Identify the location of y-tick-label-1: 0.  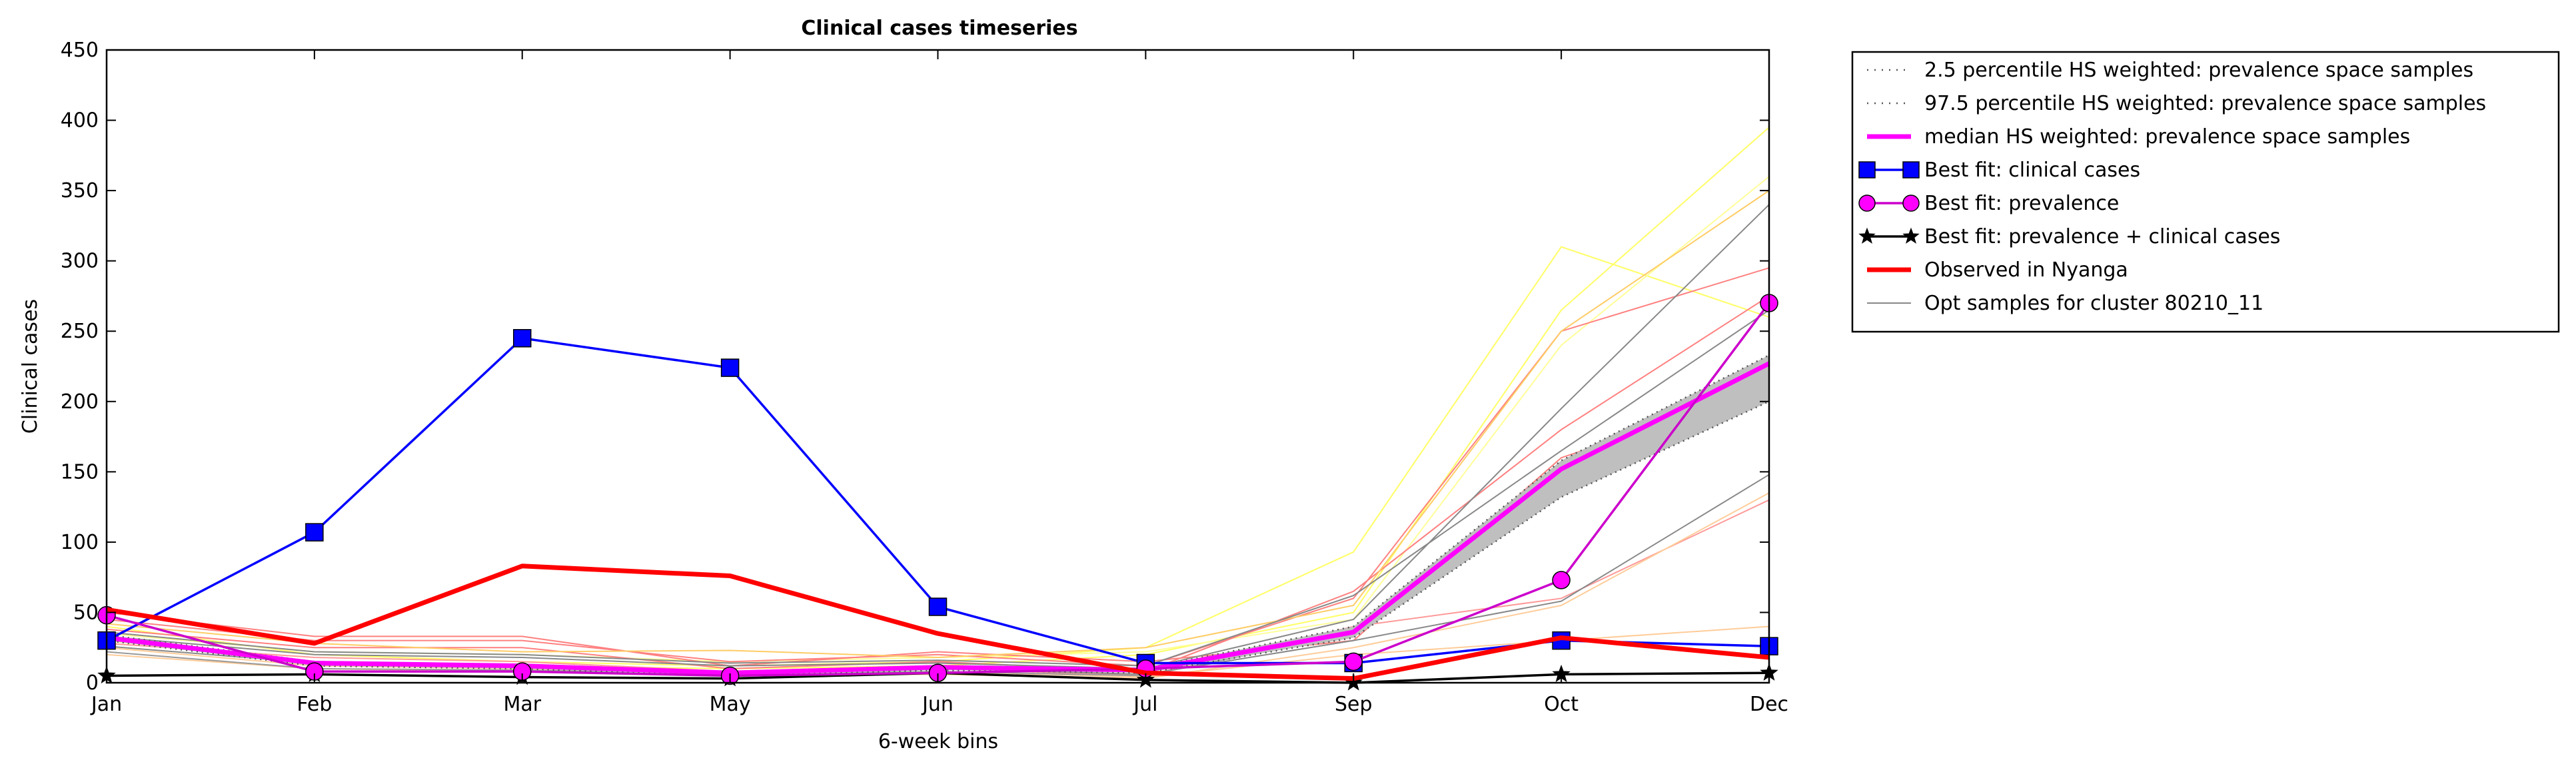
(92, 683).